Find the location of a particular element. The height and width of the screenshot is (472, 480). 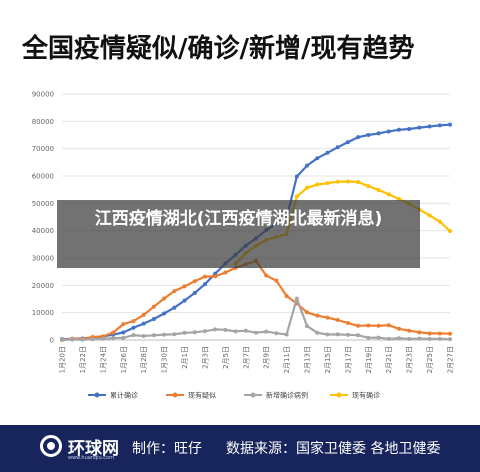

article-title-text: 江西疫情湖北(江西疫情湖北最新消息) is located at coordinates (238, 219).